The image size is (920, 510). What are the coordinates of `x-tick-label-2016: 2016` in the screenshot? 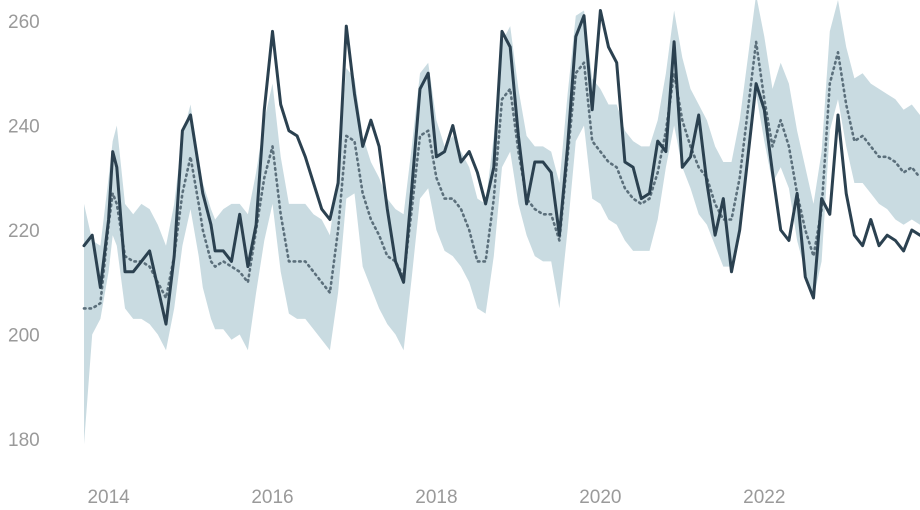 It's located at (272, 497).